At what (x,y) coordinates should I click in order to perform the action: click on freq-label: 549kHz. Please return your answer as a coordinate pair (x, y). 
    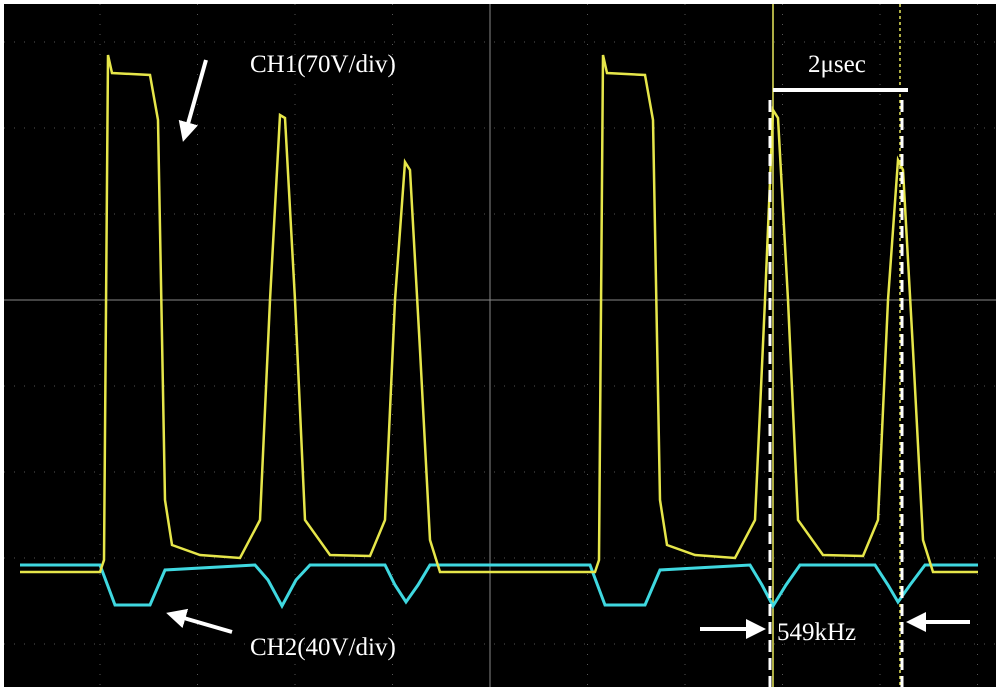
    Looking at the image, I should click on (816, 632).